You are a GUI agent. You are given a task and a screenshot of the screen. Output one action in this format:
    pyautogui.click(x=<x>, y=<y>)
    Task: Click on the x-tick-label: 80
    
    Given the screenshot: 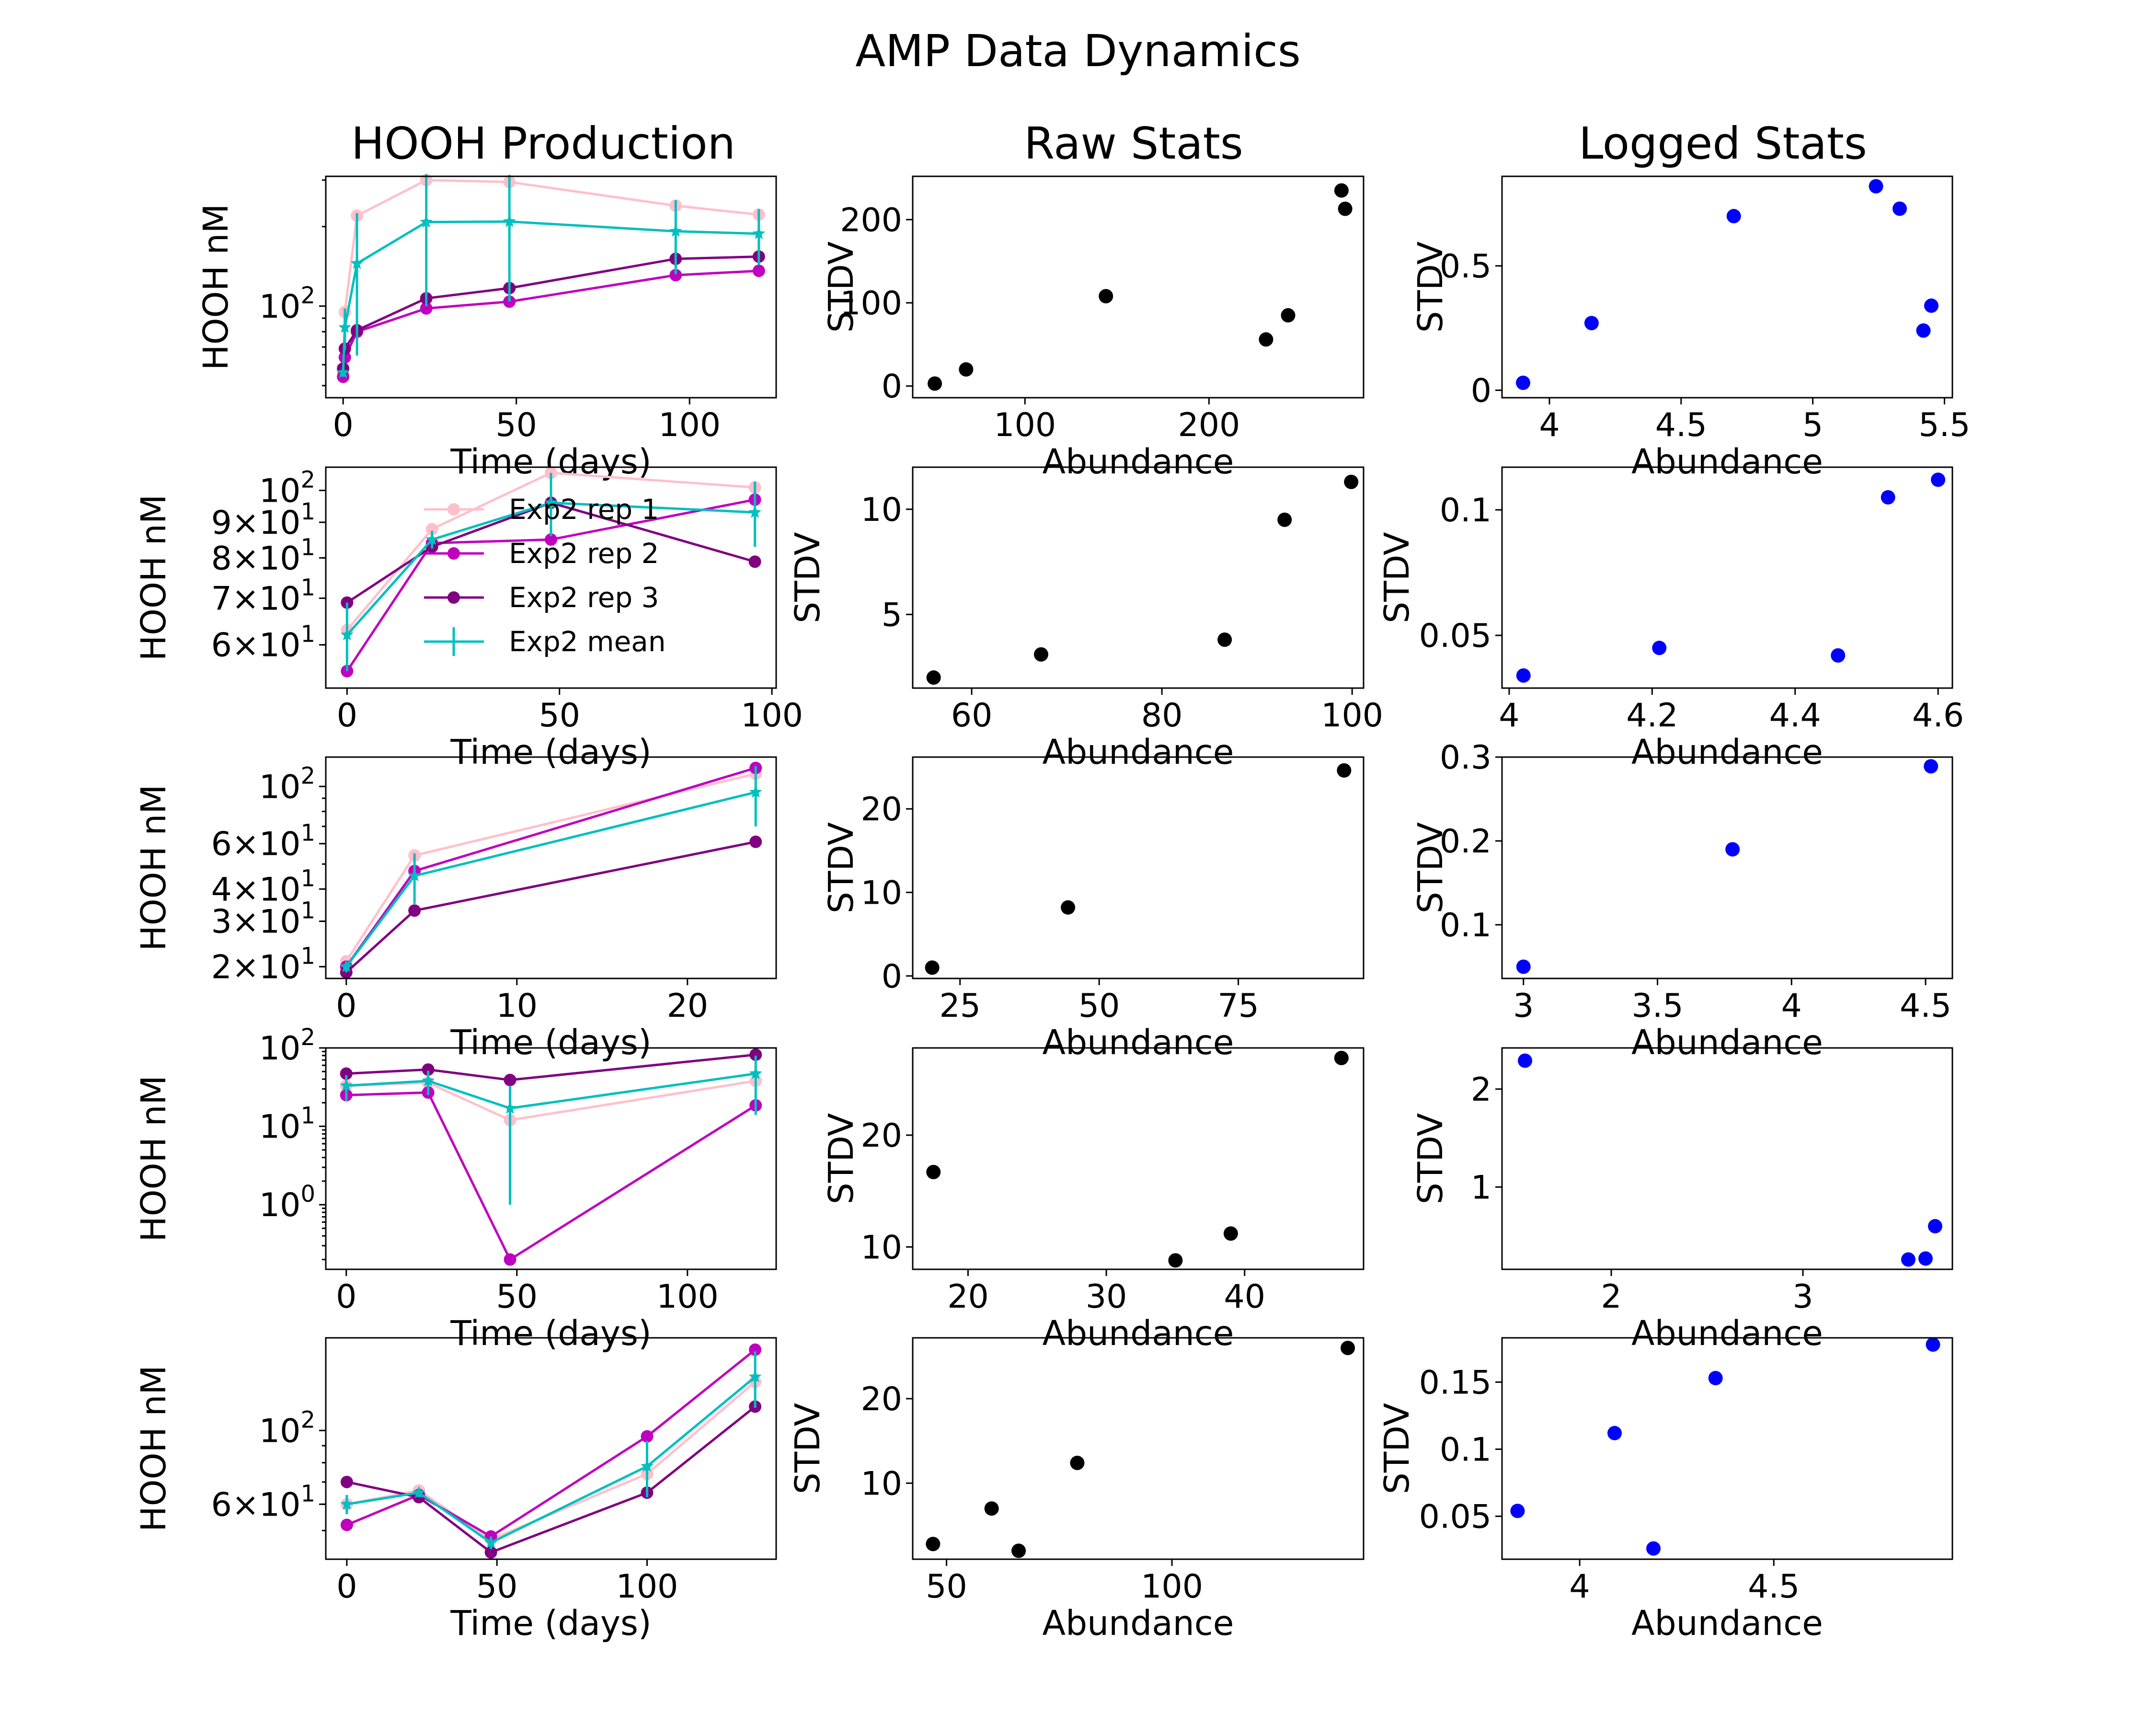 What is the action you would take?
    pyautogui.click(x=1162, y=716)
    